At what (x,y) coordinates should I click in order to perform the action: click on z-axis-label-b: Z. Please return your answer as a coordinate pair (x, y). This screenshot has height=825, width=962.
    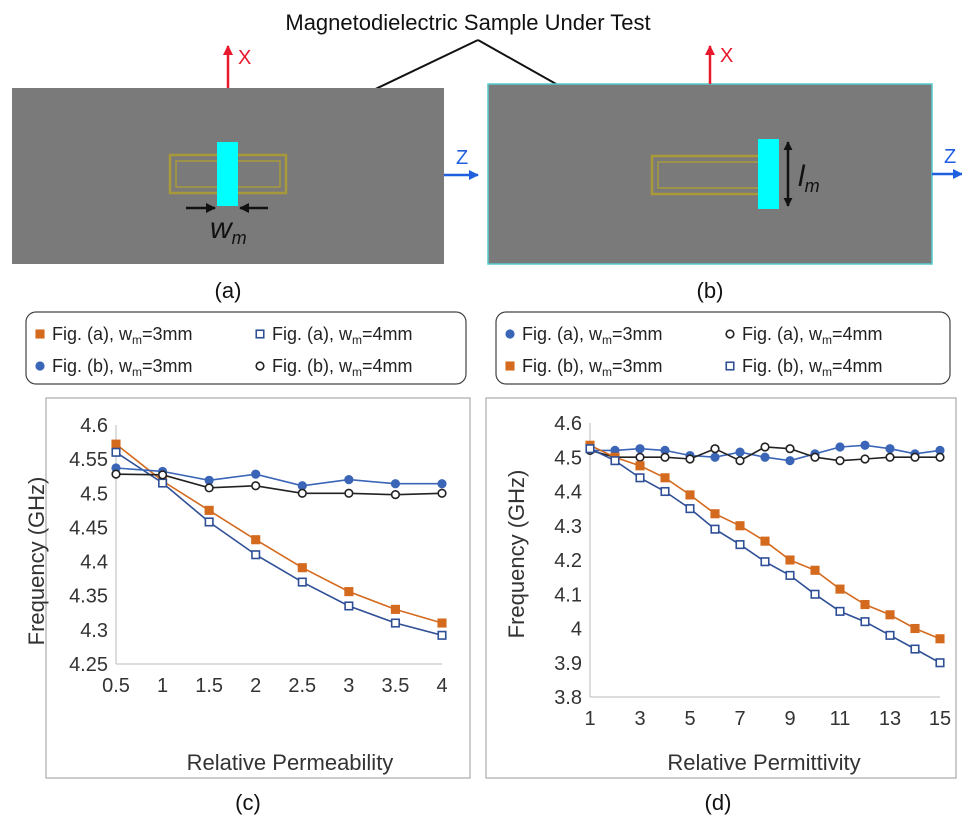
    Looking at the image, I should click on (950, 157).